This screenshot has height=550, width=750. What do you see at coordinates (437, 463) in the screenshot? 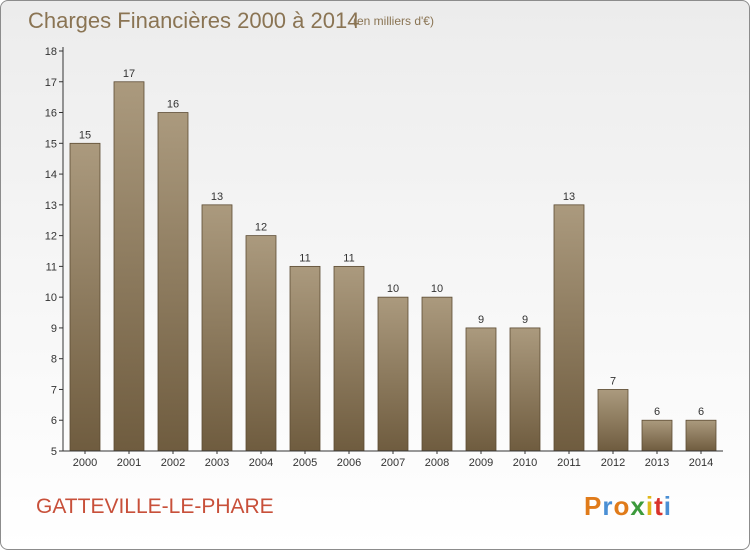
I see `x-tick-label: 2008` at bounding box center [437, 463].